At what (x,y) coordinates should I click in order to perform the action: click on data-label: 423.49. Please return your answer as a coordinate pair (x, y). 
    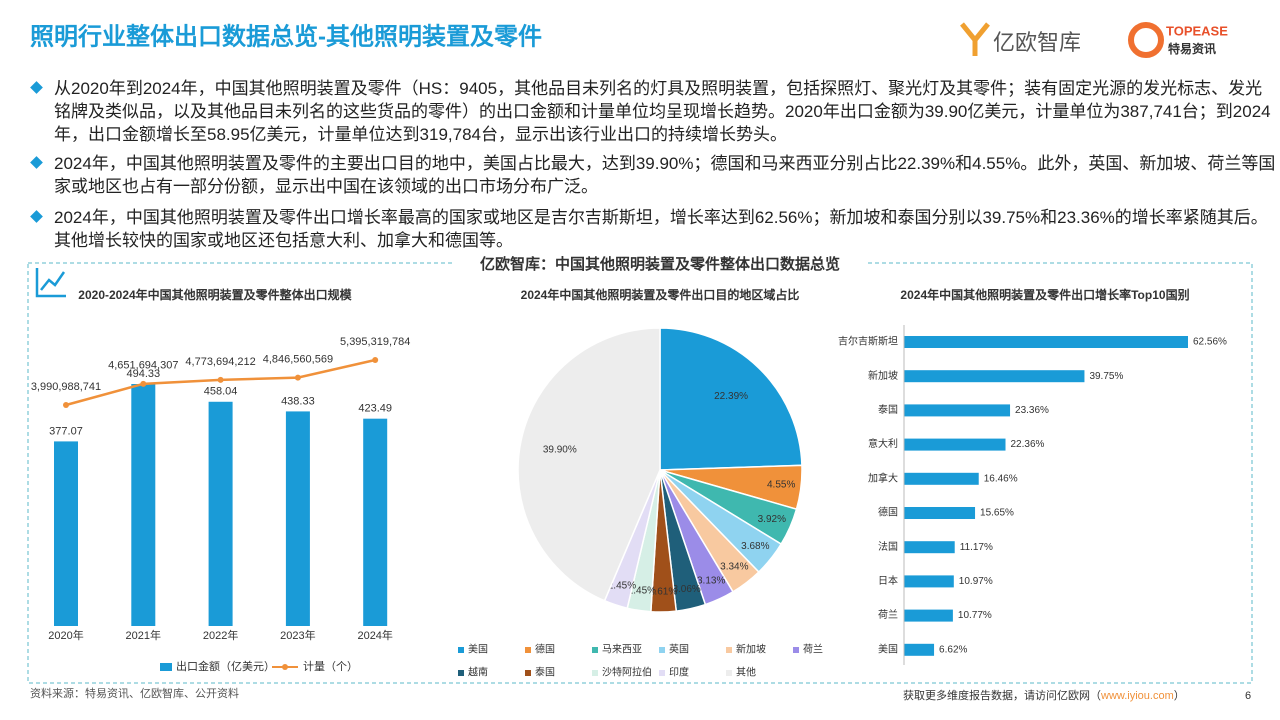
    Looking at the image, I should click on (375, 409).